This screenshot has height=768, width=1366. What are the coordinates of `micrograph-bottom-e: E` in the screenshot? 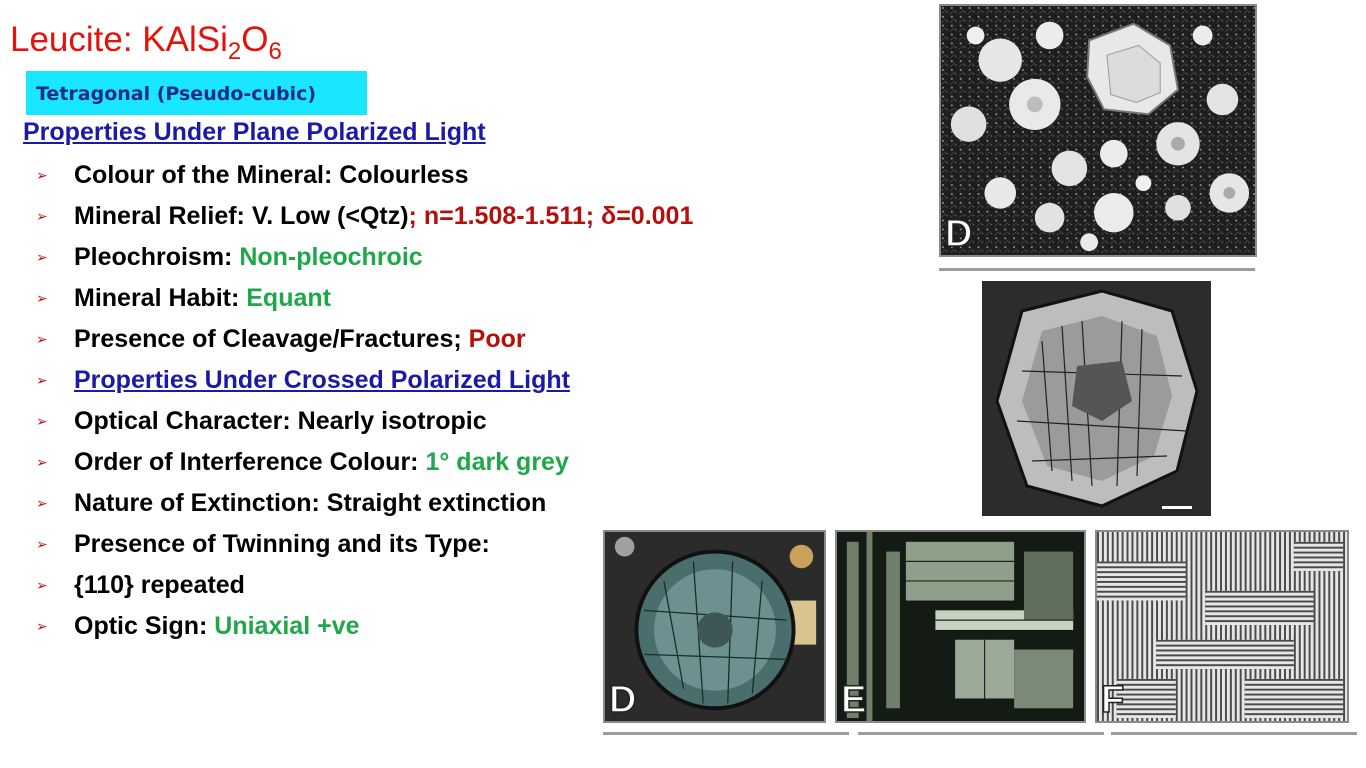 It's located at (960, 626).